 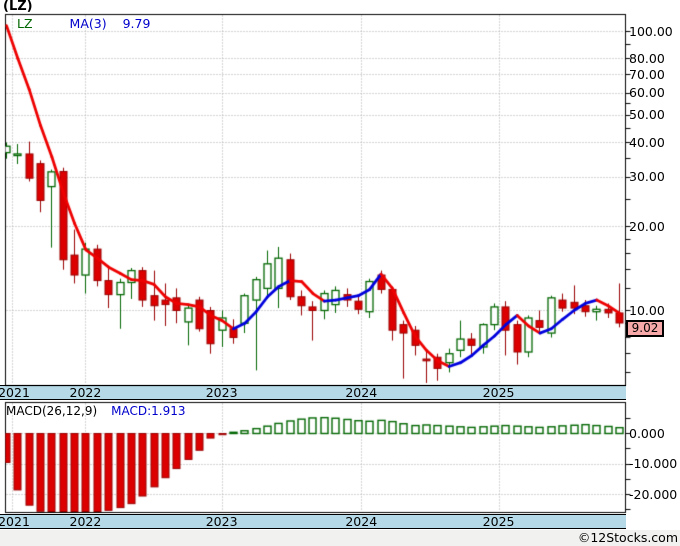 What do you see at coordinates (647, 58) in the screenshot?
I see `axis-tick-label: 80.00` at bounding box center [647, 58].